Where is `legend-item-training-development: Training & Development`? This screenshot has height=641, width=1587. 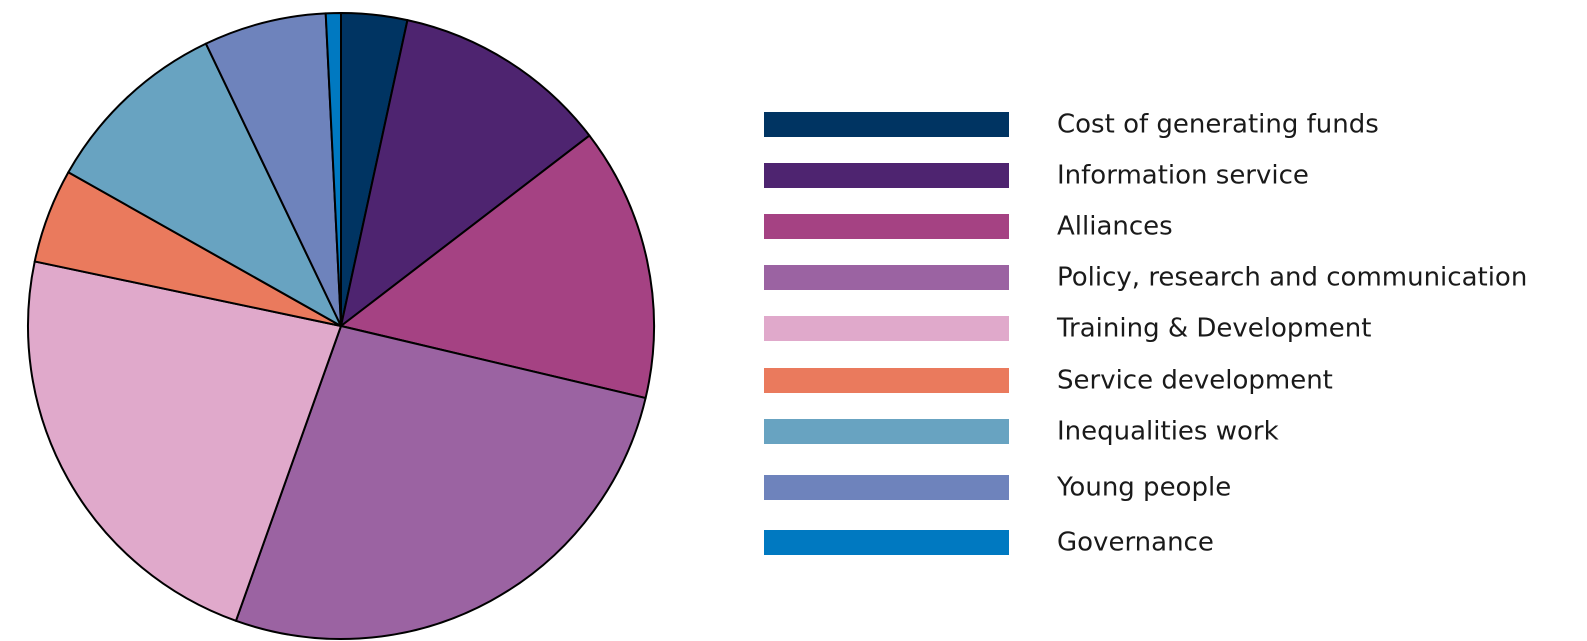
legend-item-training-development: Training & Development is located at coordinates (1067, 329).